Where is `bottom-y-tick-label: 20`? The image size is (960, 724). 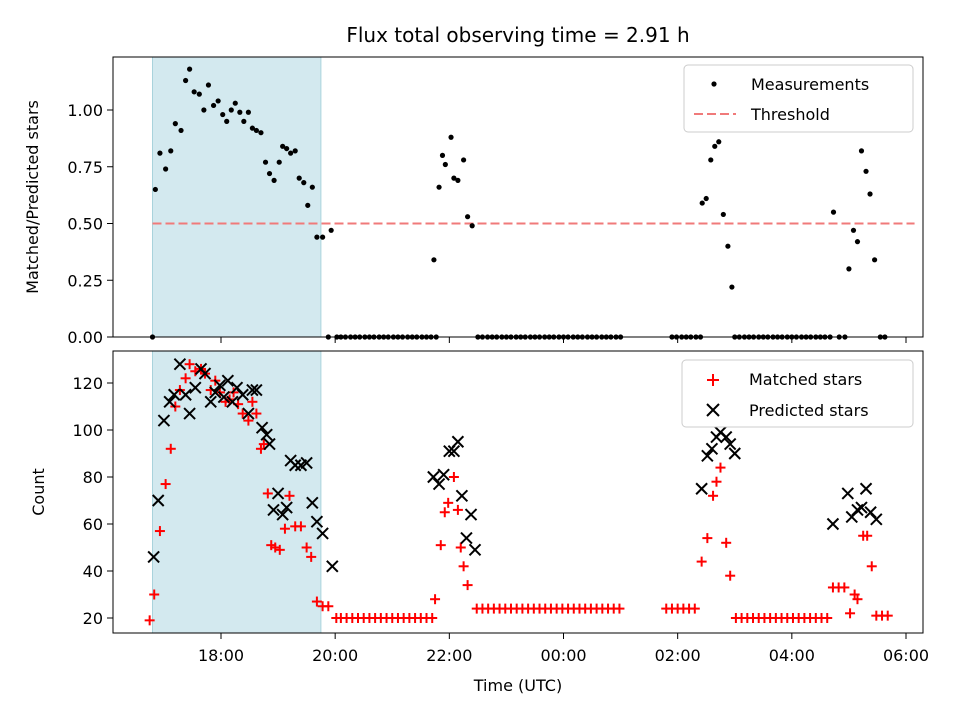 bottom-y-tick-label: 20 is located at coordinates (93, 618).